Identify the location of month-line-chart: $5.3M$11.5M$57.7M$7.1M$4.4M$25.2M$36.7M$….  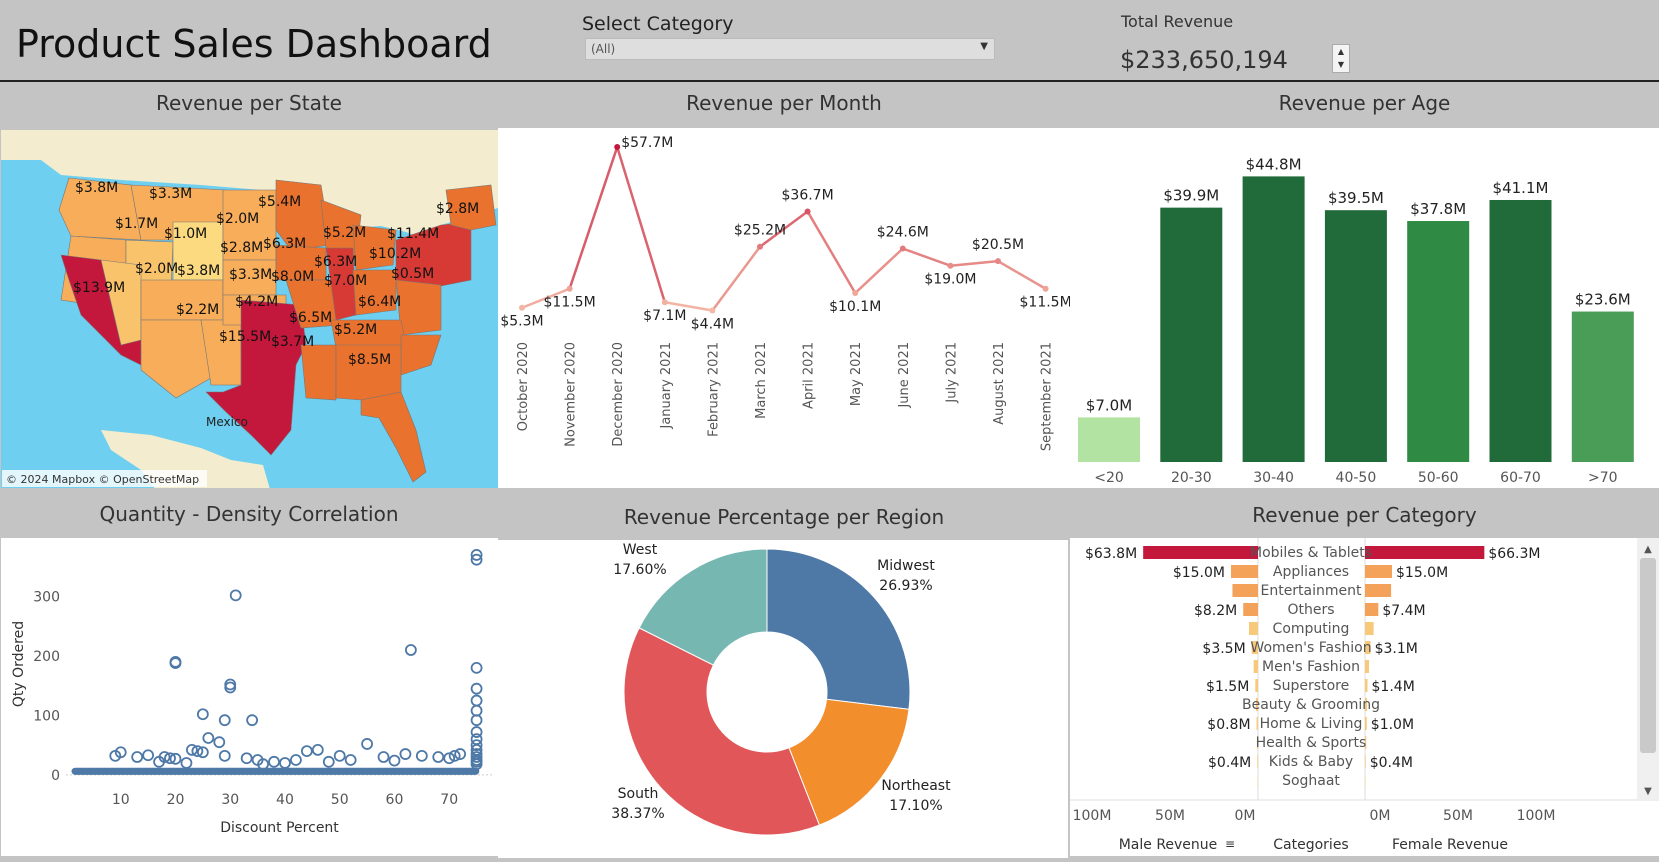
(784, 308).